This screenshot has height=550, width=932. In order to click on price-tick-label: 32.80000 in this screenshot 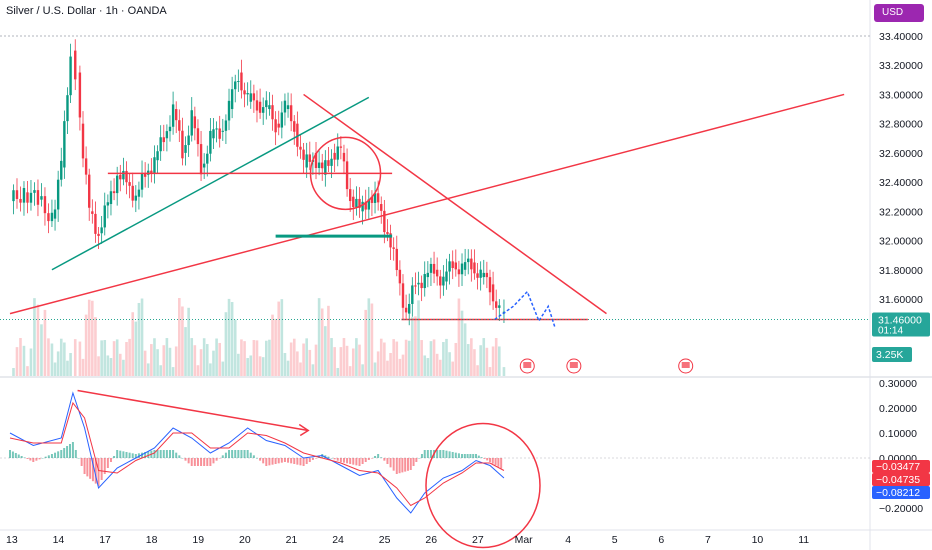, I will do `click(901, 125)`.